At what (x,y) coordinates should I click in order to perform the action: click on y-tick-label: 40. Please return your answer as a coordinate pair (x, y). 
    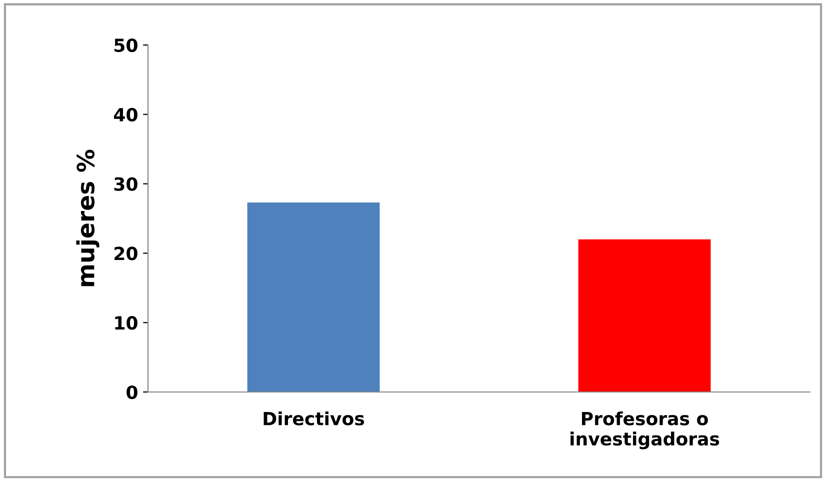
    Looking at the image, I should click on (126, 115).